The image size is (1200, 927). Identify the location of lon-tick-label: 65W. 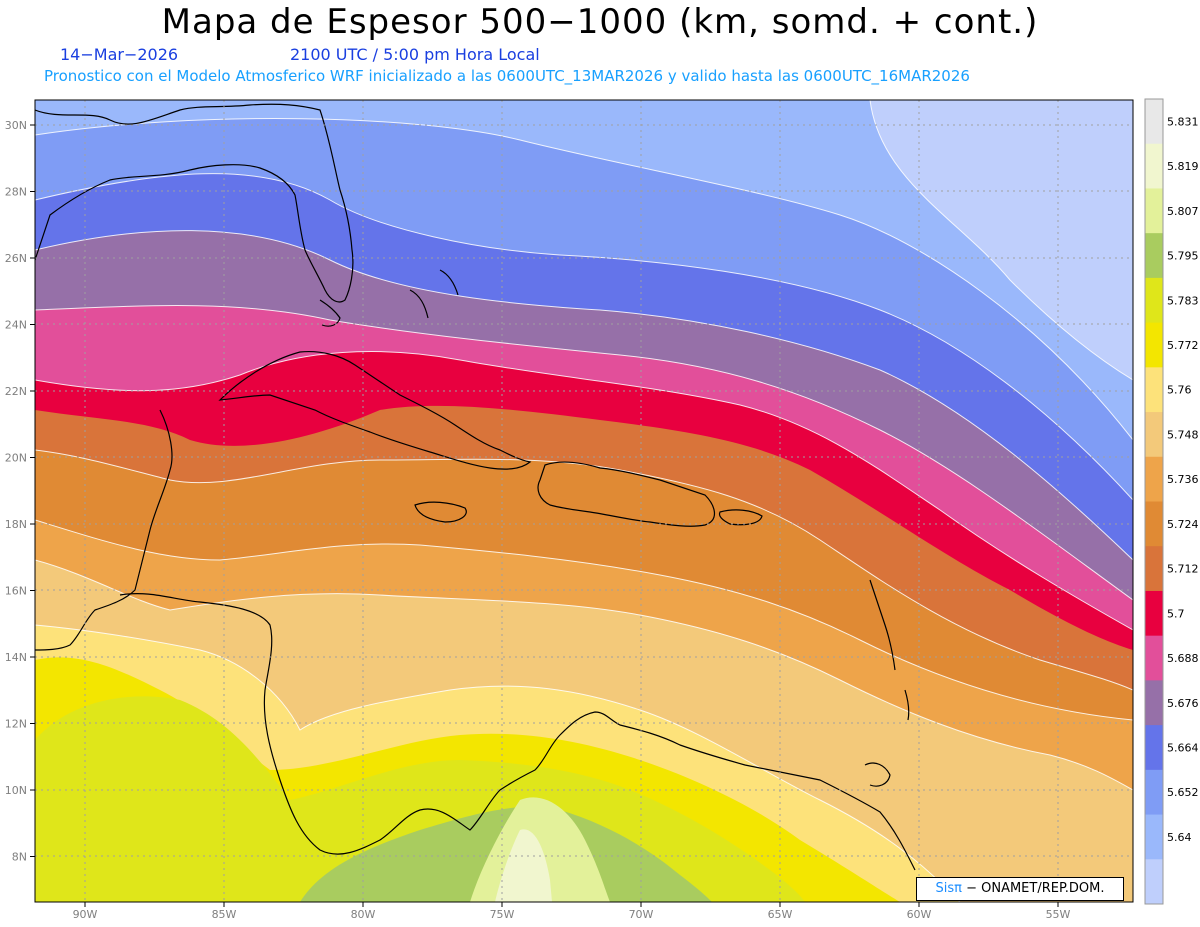
(780, 914).